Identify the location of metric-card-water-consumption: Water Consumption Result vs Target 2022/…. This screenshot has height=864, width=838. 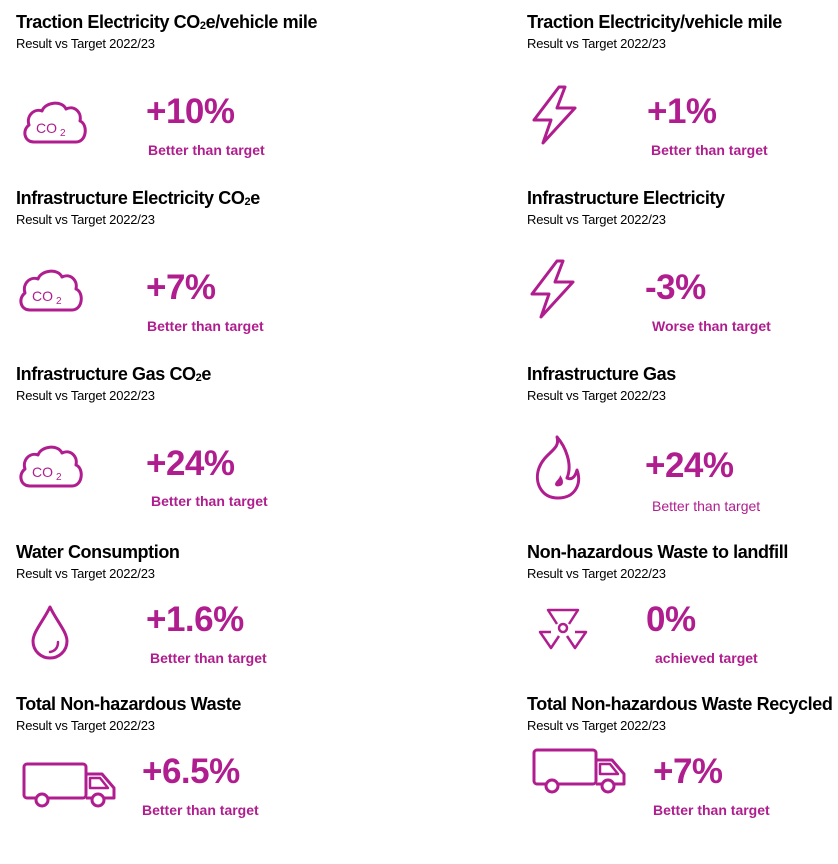
(216, 627).